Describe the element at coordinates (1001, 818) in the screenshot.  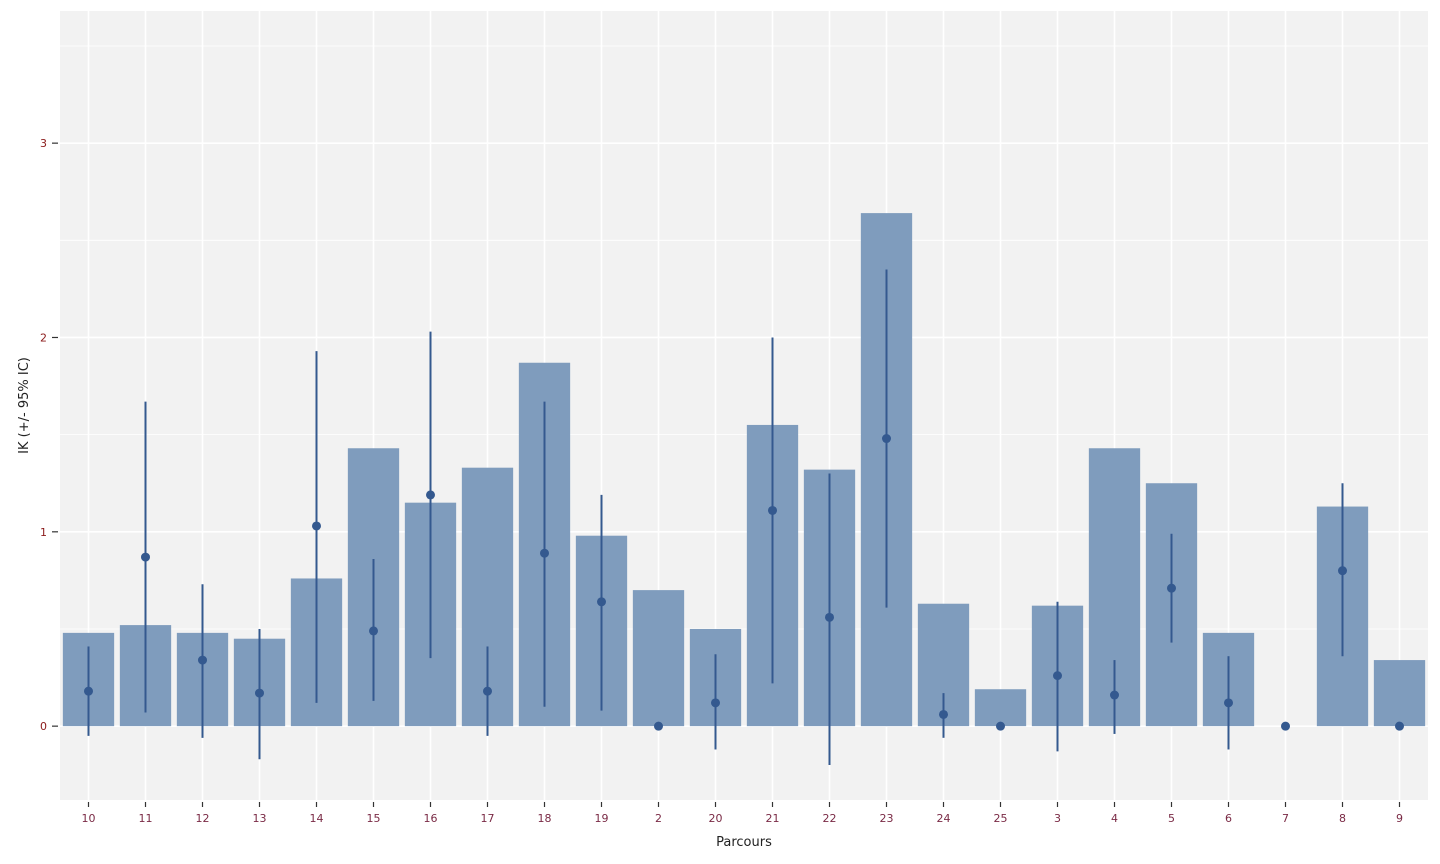
I see `x-tick-label-25: 25` at that location.